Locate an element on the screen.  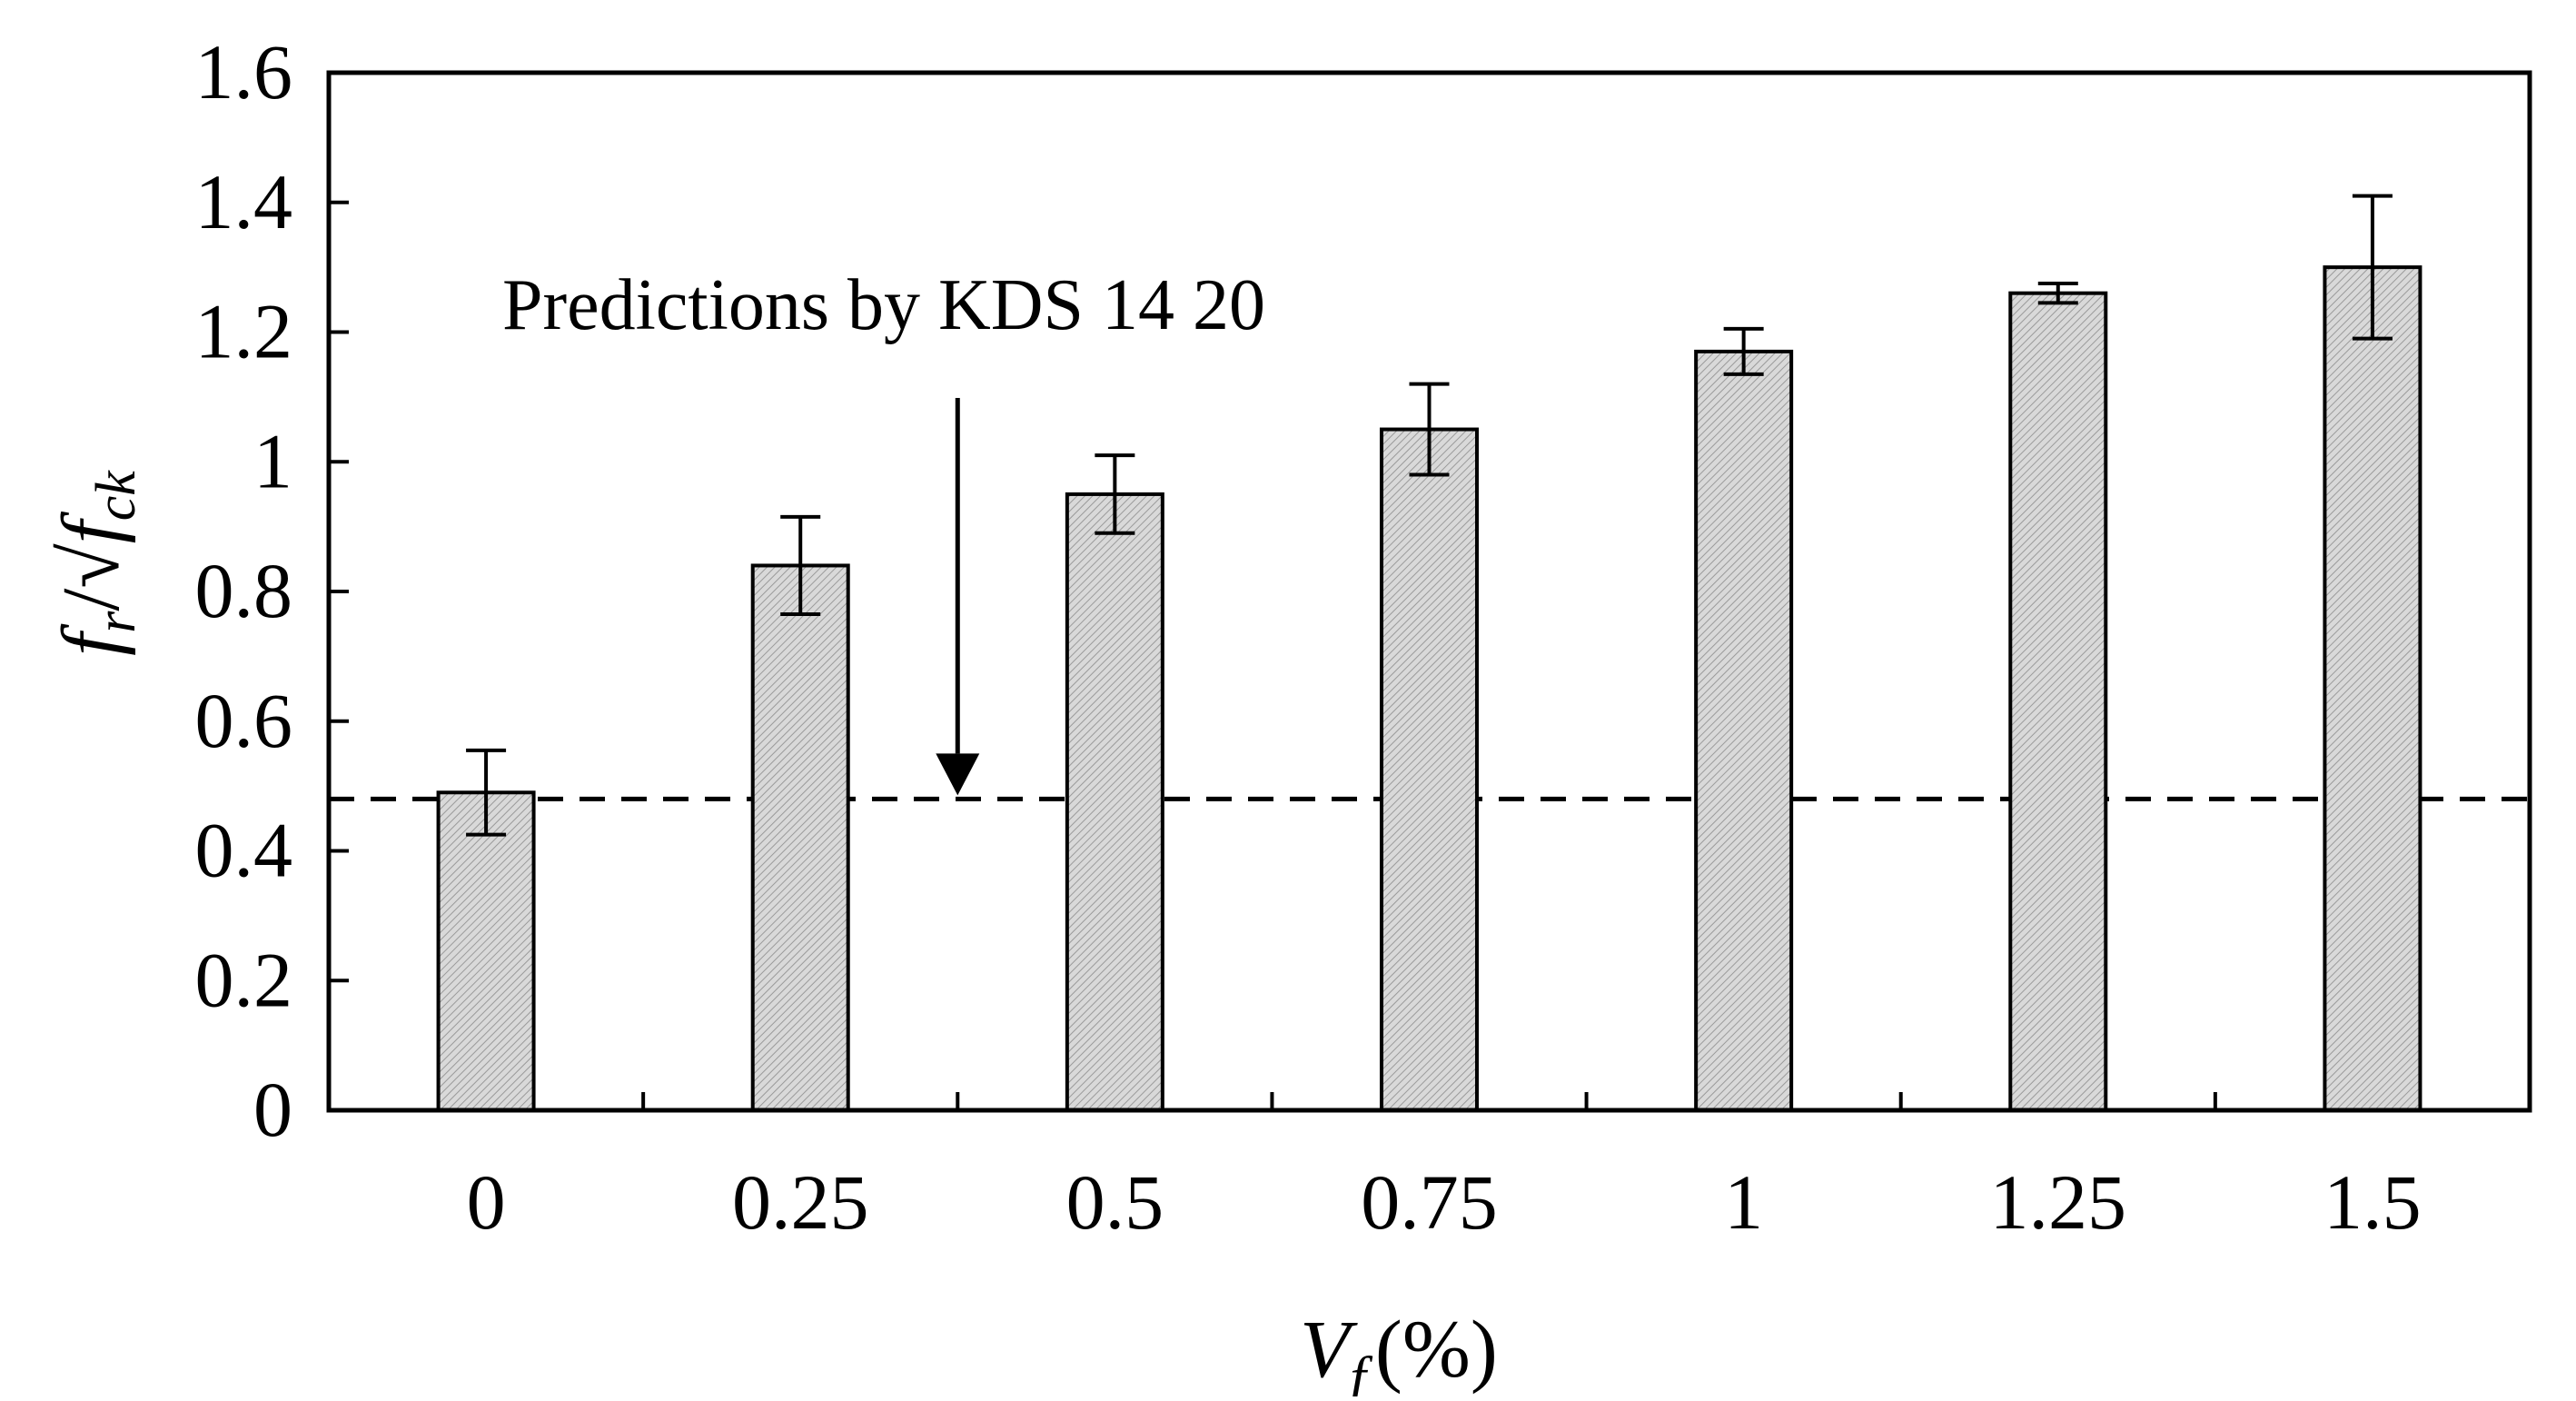
x-axis-title: Vf (%) is located at coordinates (1399, 1351).